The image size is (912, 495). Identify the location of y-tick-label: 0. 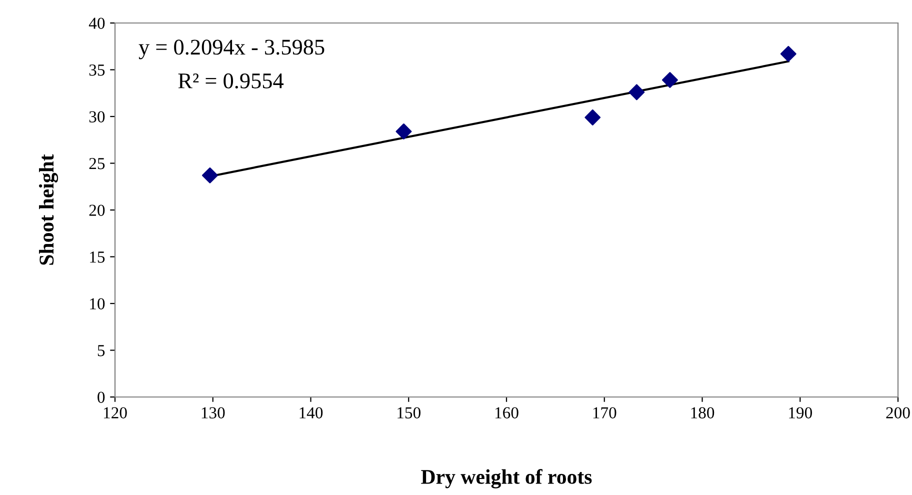
(101, 397).